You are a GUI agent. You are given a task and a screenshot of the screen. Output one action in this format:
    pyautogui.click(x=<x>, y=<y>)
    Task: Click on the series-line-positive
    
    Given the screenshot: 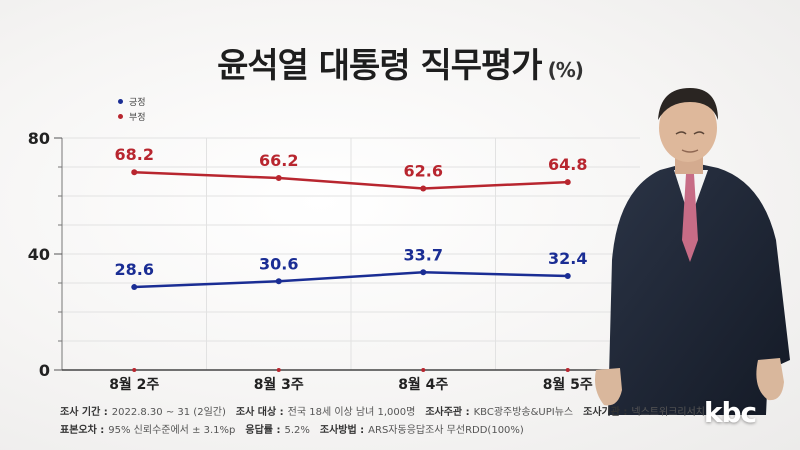 What is the action you would take?
    pyautogui.click(x=351, y=280)
    